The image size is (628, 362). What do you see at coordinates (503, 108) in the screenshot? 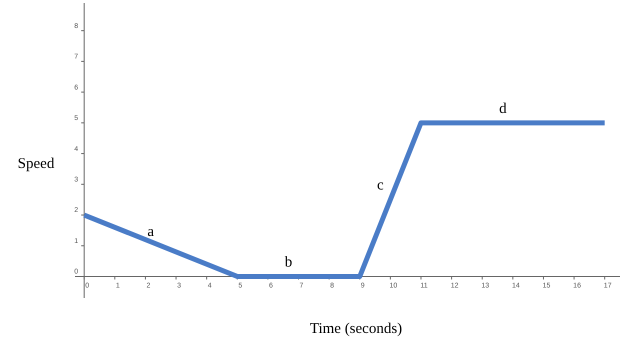
I see `annotation: d` at bounding box center [503, 108].